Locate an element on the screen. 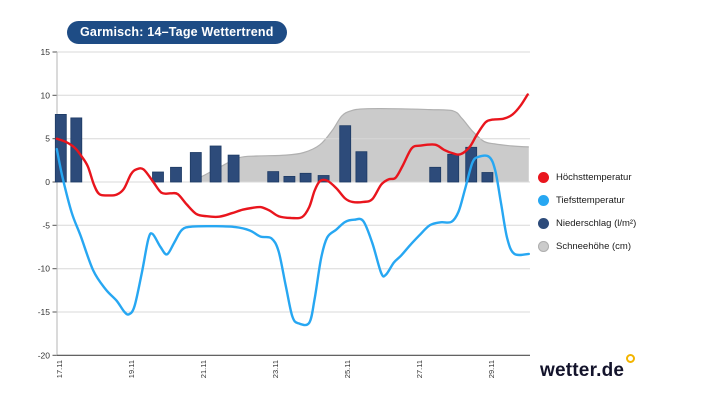 The image size is (717, 403). wetter-de-logo: wetter.de is located at coordinates (588, 368).